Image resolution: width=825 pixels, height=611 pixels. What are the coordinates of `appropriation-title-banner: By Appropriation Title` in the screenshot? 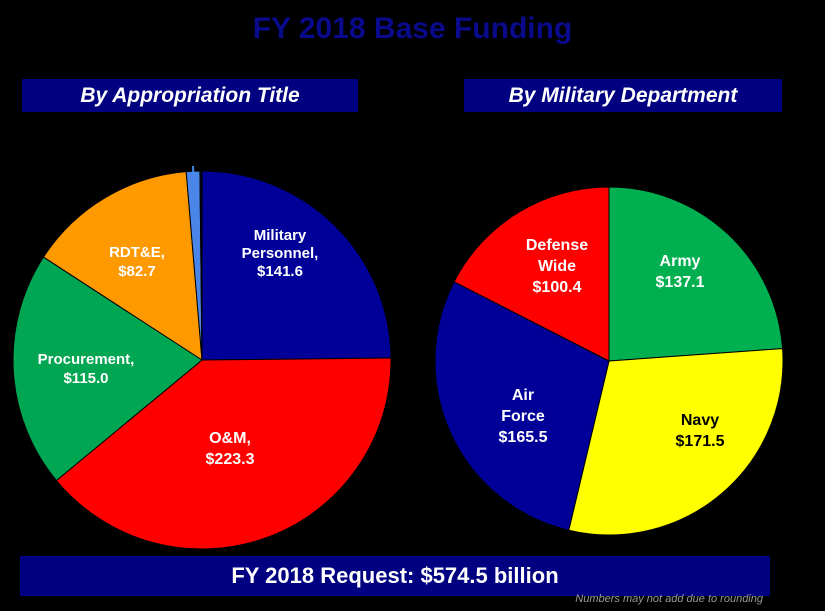 It's located at (190, 95).